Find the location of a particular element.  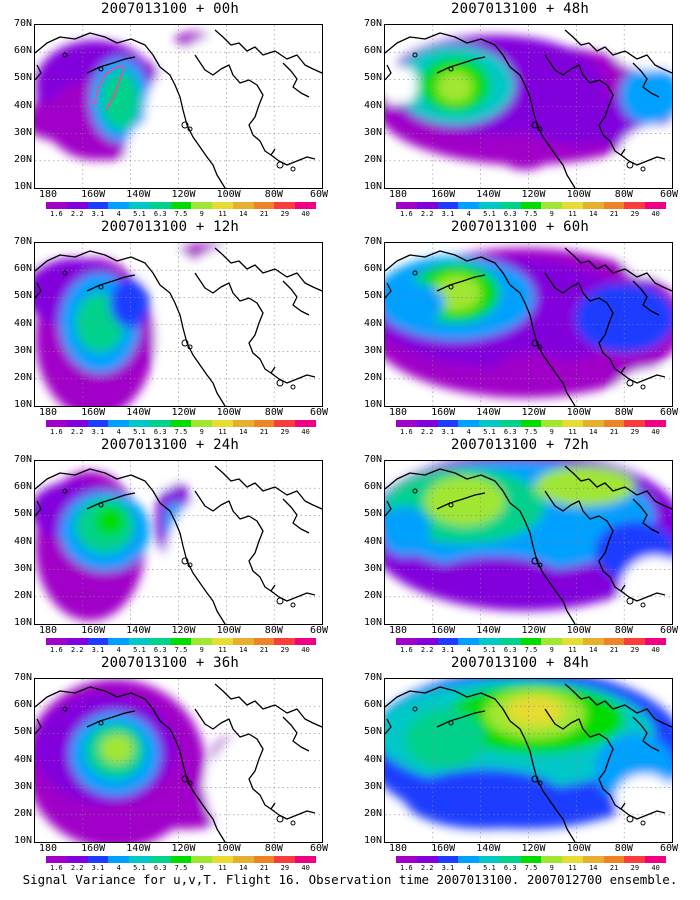

panel-title: 2007013100 + 72h is located at coordinates (520, 445).